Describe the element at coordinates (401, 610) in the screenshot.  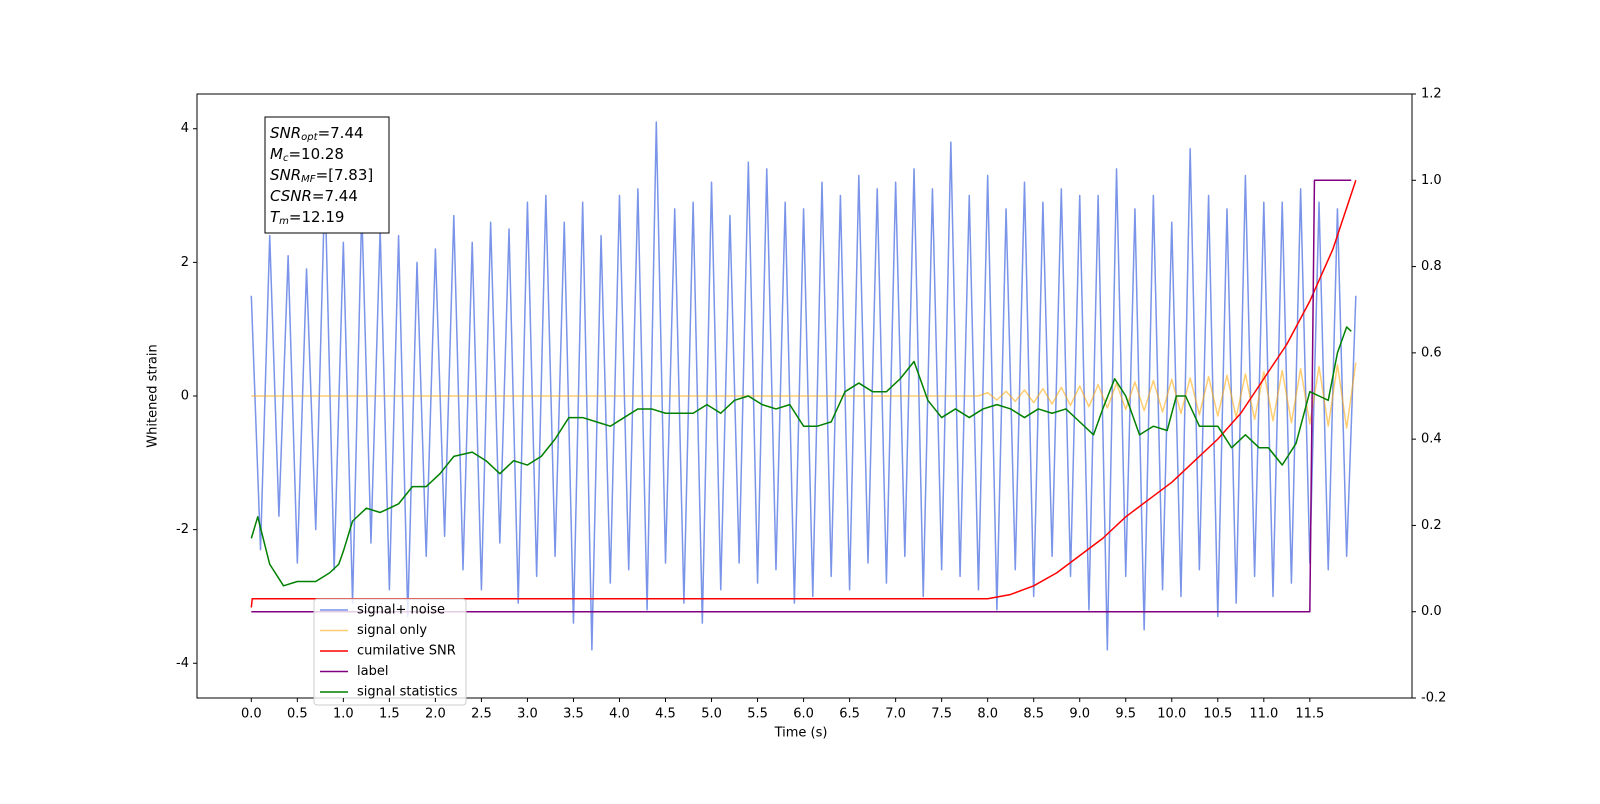
I see `legend-label: signal+ noise` at that location.